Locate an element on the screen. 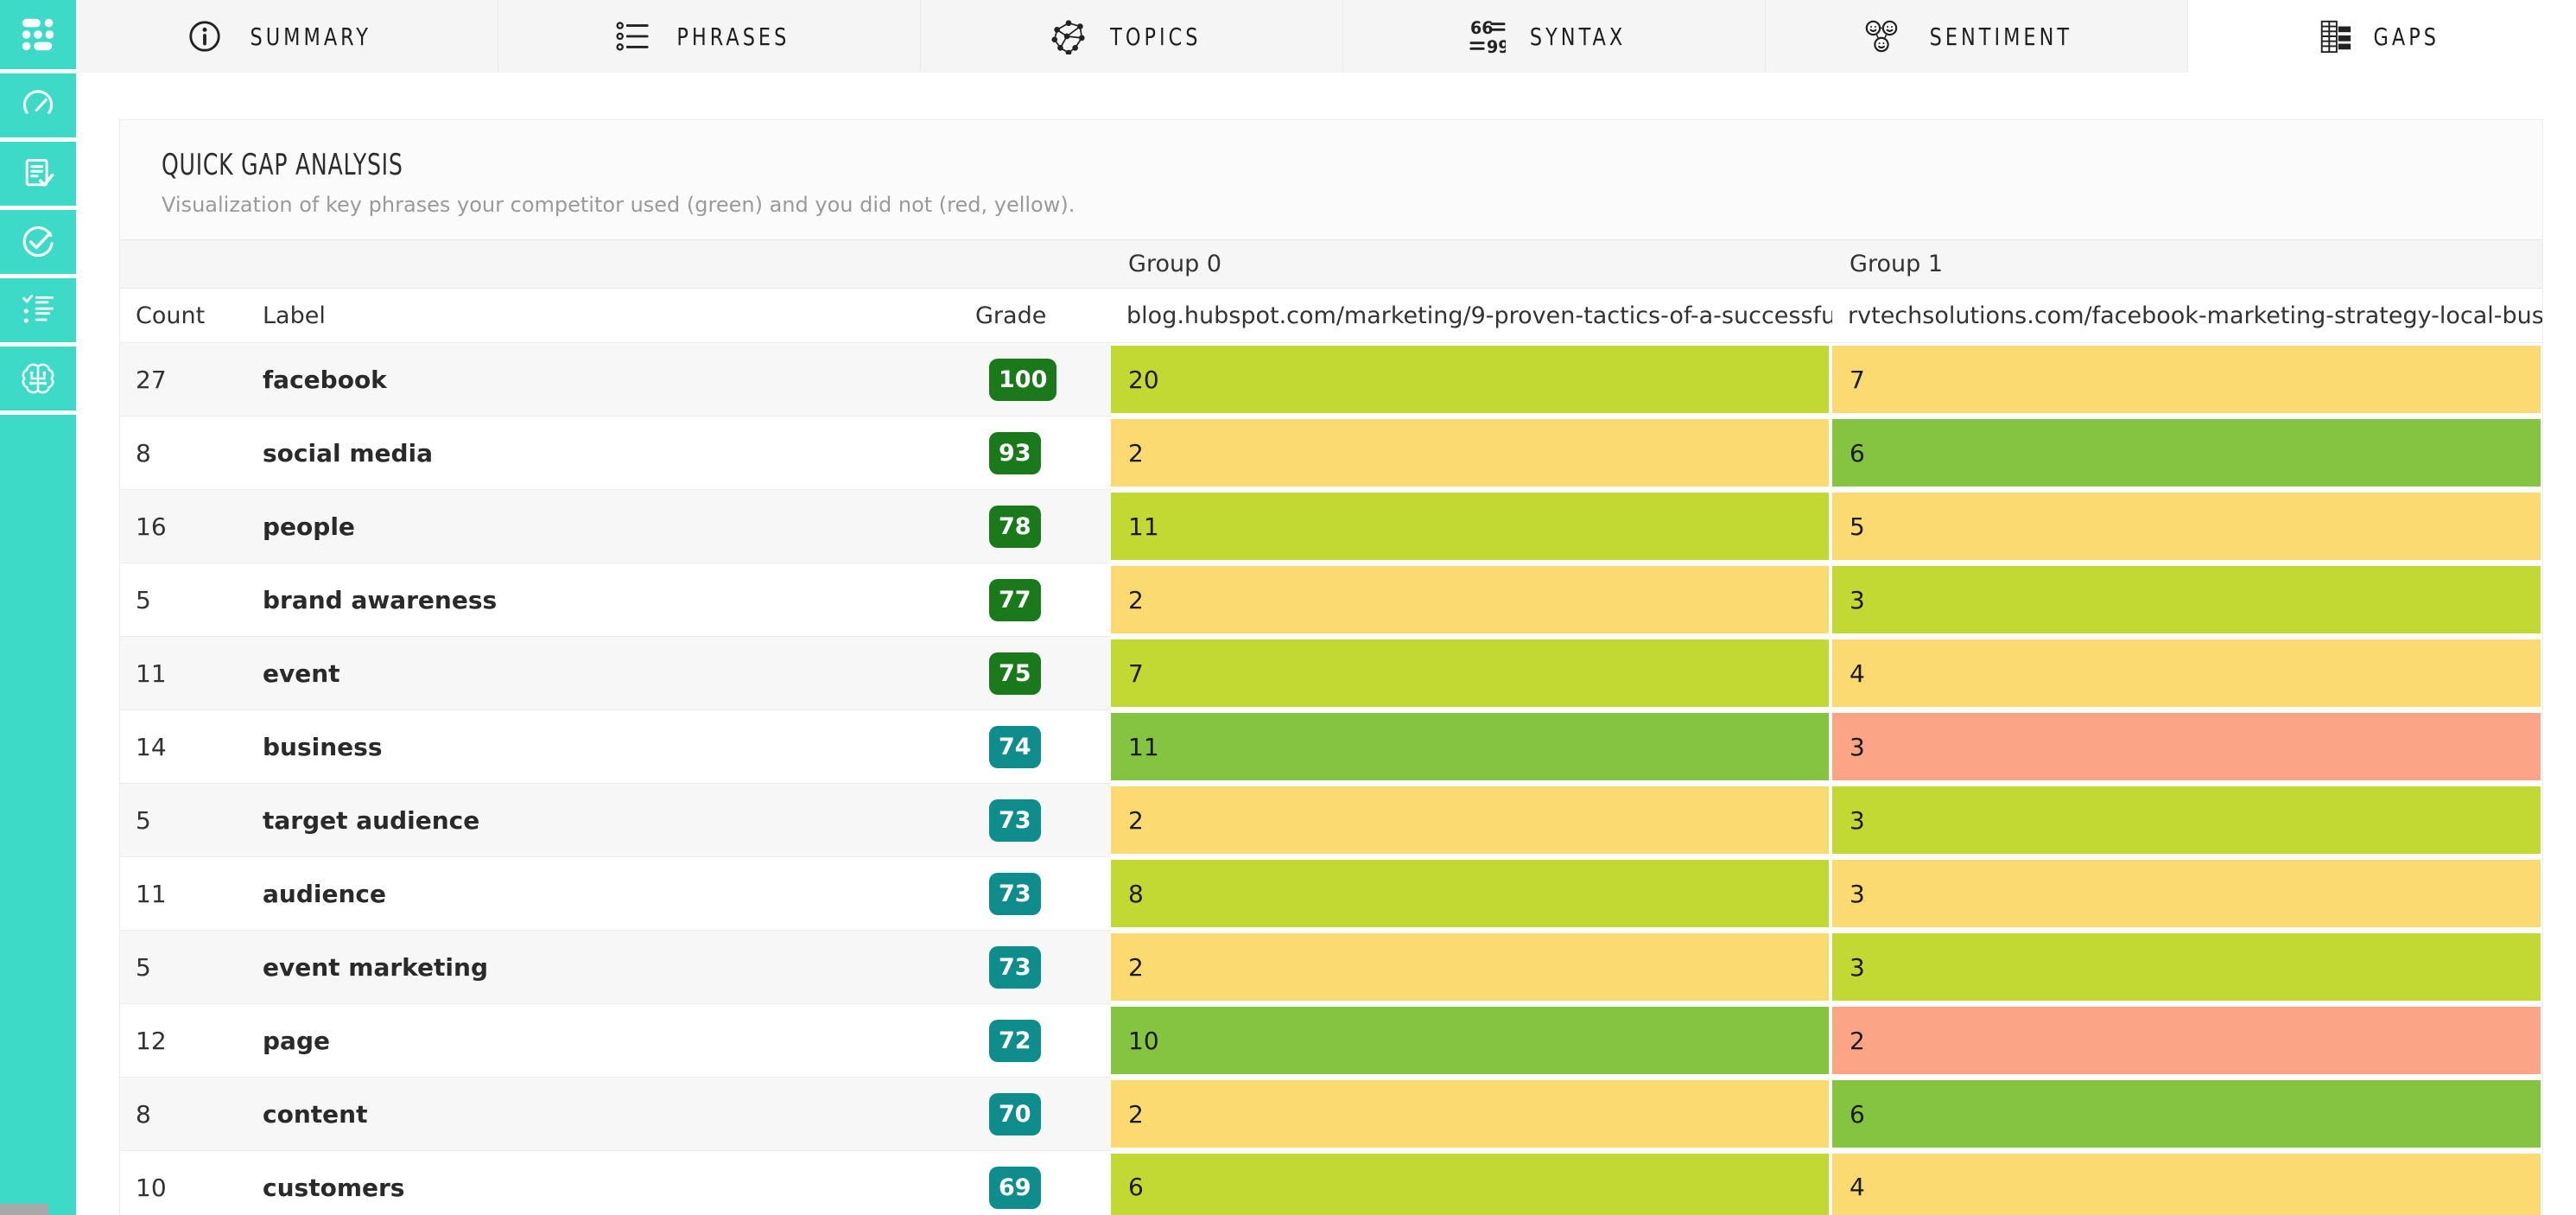 The image size is (2576, 1215). count-column-header: Count is located at coordinates (183, 315).